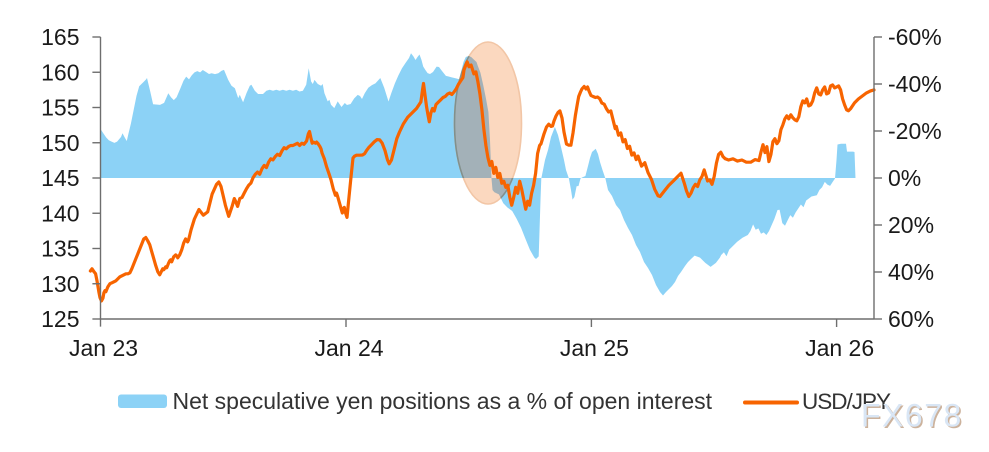  I want to click on svg-text: 40%, so click(911, 272).